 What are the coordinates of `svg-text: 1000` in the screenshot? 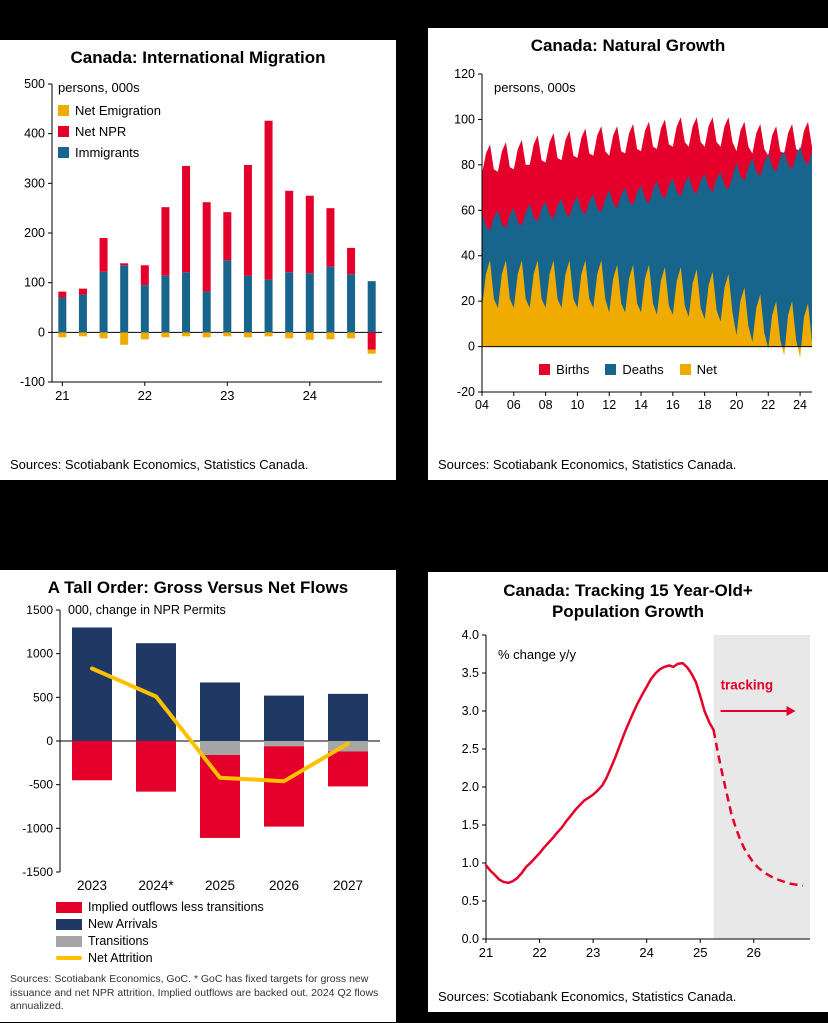 It's located at (39, 654).